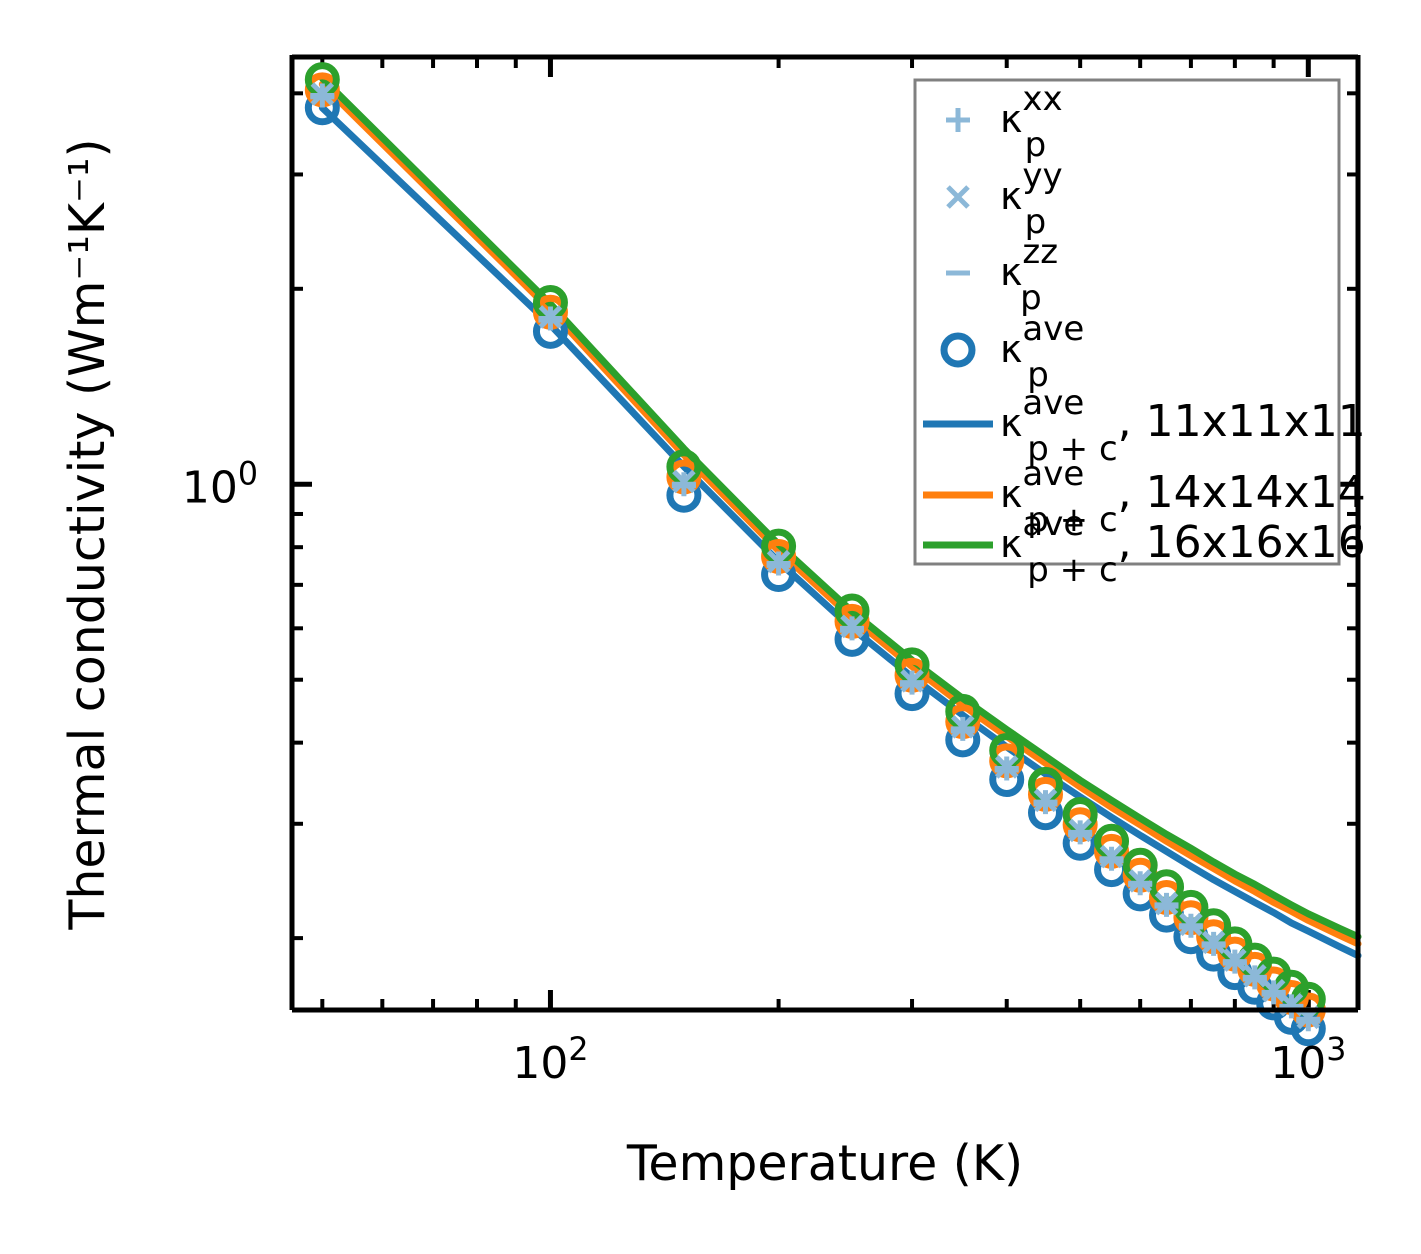 The height and width of the screenshot is (1254, 1421). Describe the element at coordinates (1127, 322) in the screenshot. I see `legend-box` at that location.